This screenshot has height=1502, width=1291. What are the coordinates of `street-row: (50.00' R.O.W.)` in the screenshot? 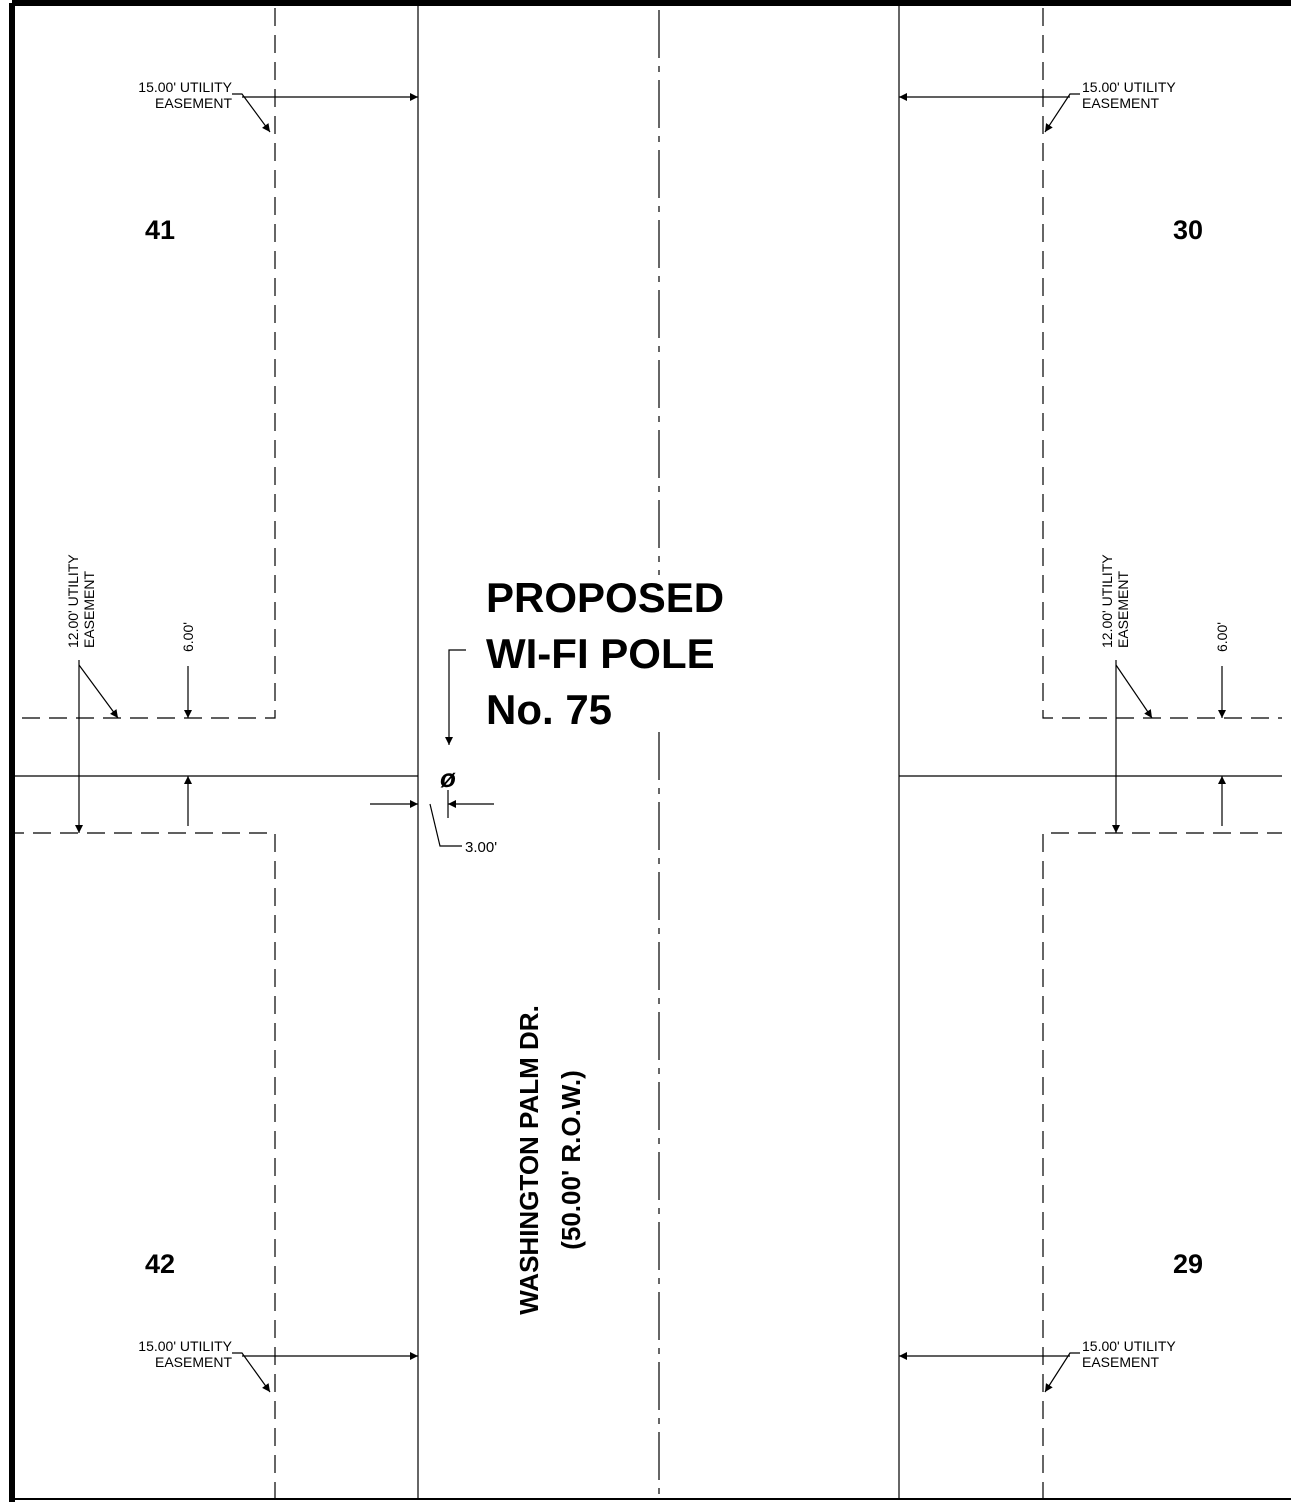 It's located at (571, 1160).